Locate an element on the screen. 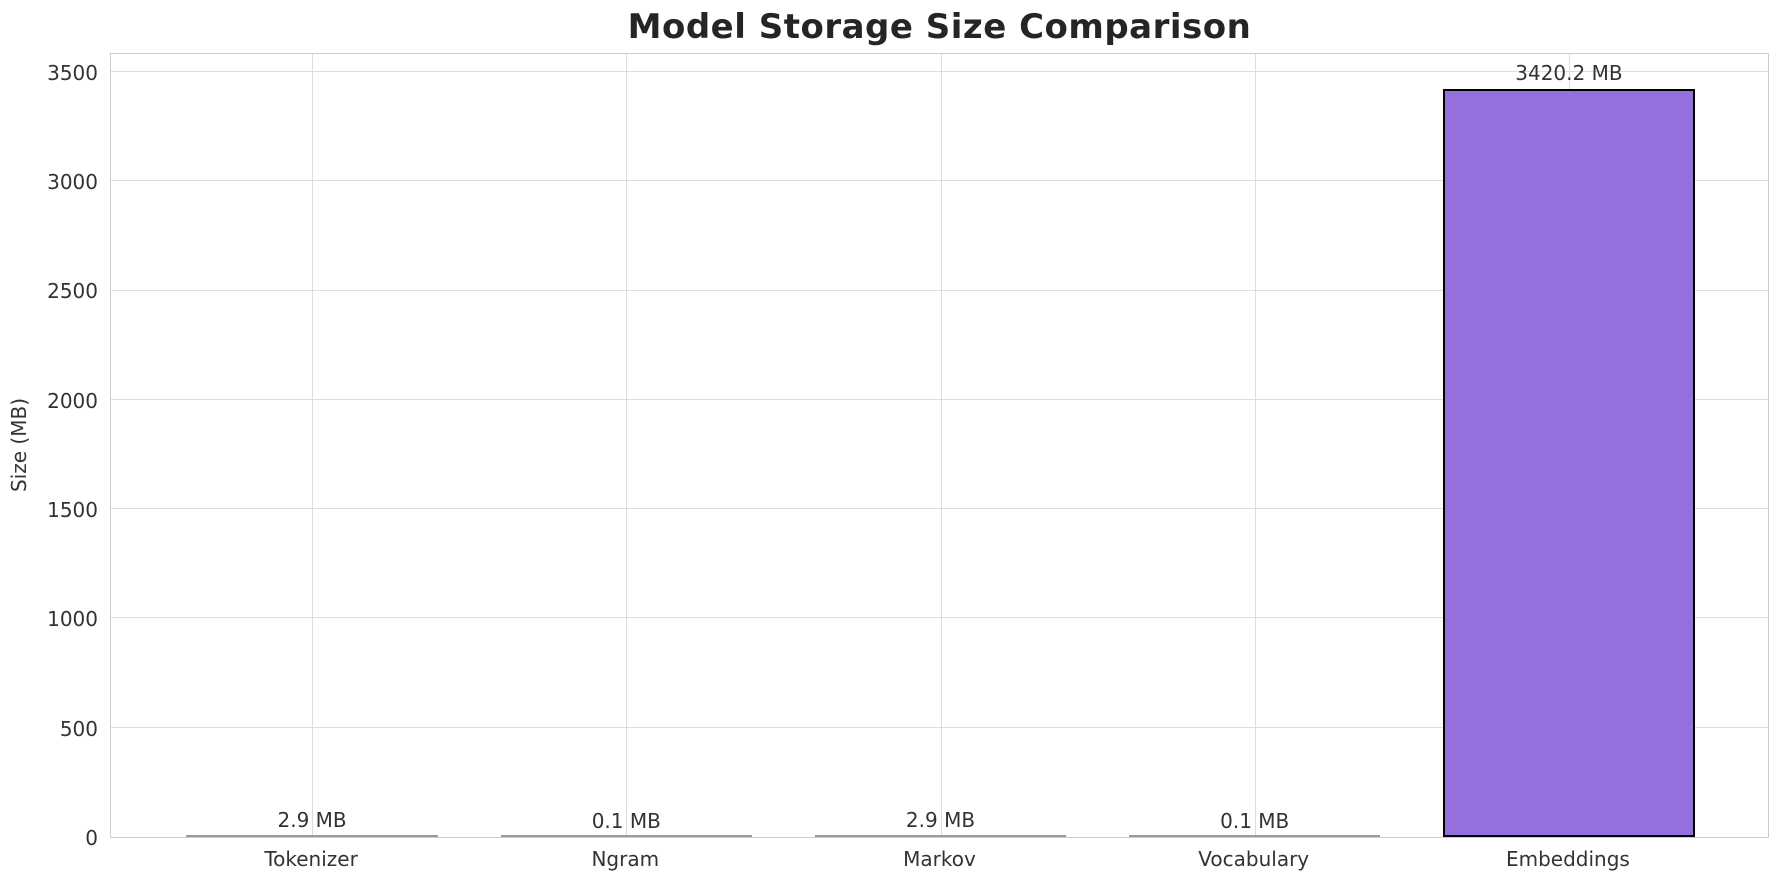 The height and width of the screenshot is (886, 1784). bar-tokenizer is located at coordinates (312, 836).